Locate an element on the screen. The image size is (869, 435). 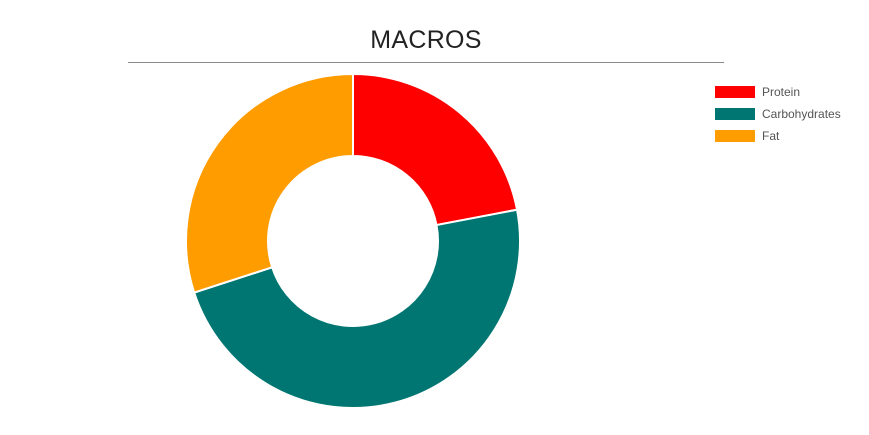
donut-slice-fat is located at coordinates (269, 183).